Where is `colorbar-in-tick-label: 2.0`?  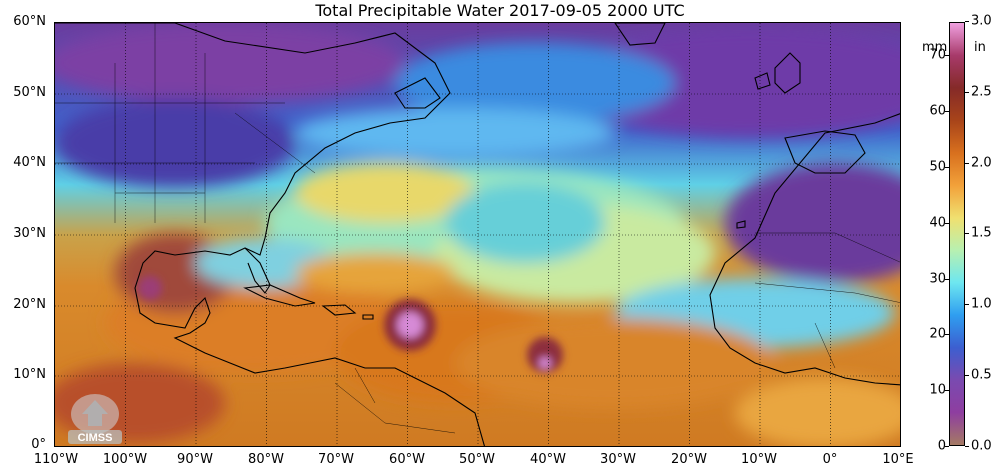 colorbar-in-tick-label: 2.0 is located at coordinates (981, 163).